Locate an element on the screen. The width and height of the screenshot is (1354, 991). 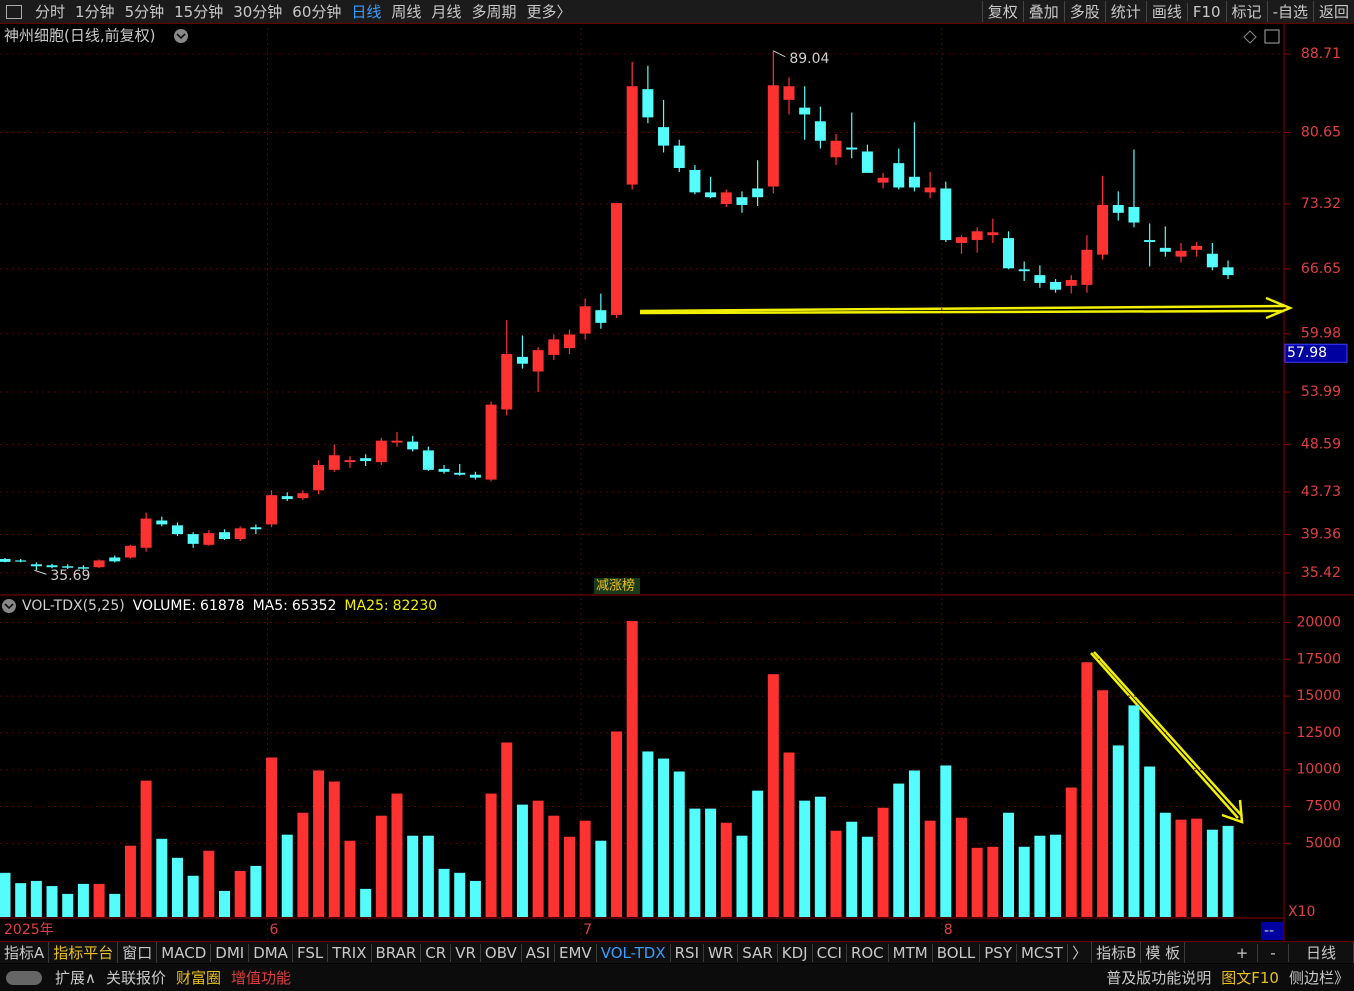
status-link: 图文F10 is located at coordinates (1250, 978).